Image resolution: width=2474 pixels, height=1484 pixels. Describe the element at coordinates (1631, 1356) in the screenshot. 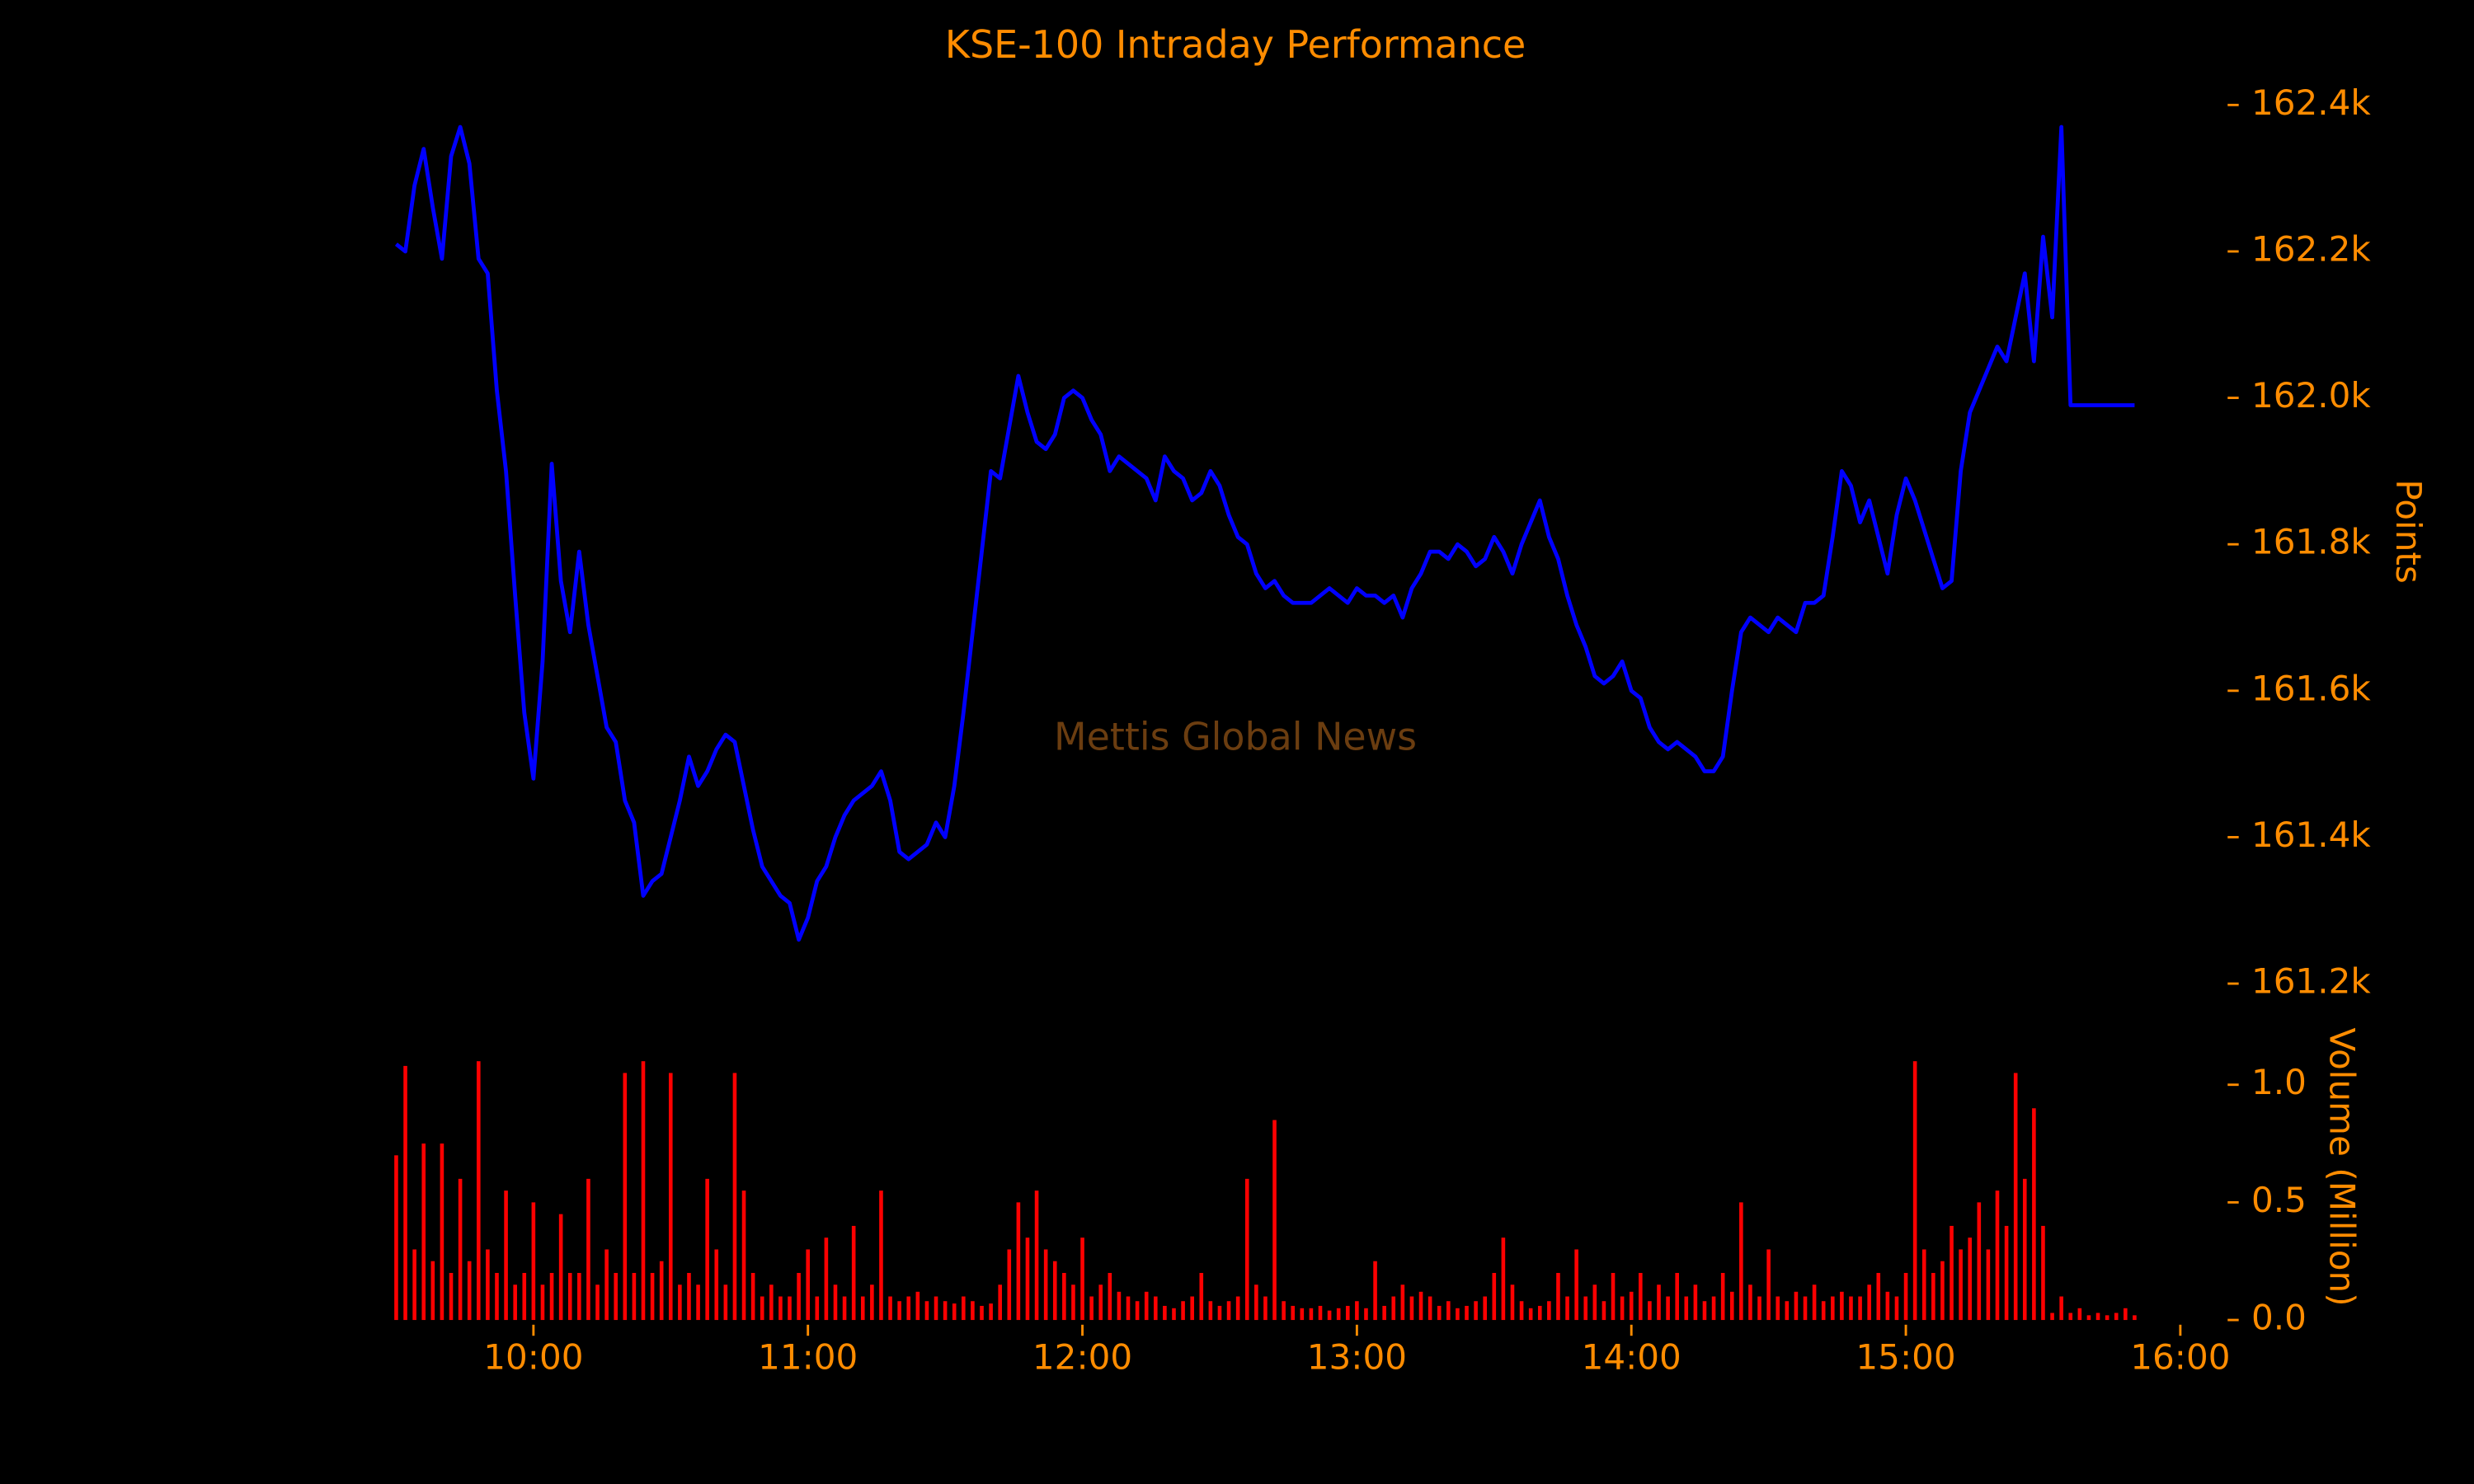

I see `x-tick-label: 14:00` at that location.